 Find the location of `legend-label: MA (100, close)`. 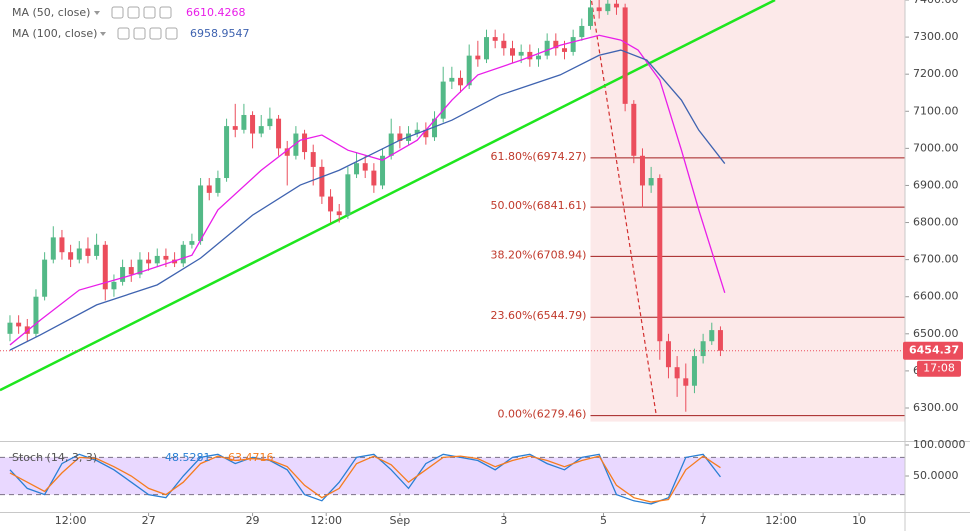

legend-label: MA (100, close) is located at coordinates (54, 33).